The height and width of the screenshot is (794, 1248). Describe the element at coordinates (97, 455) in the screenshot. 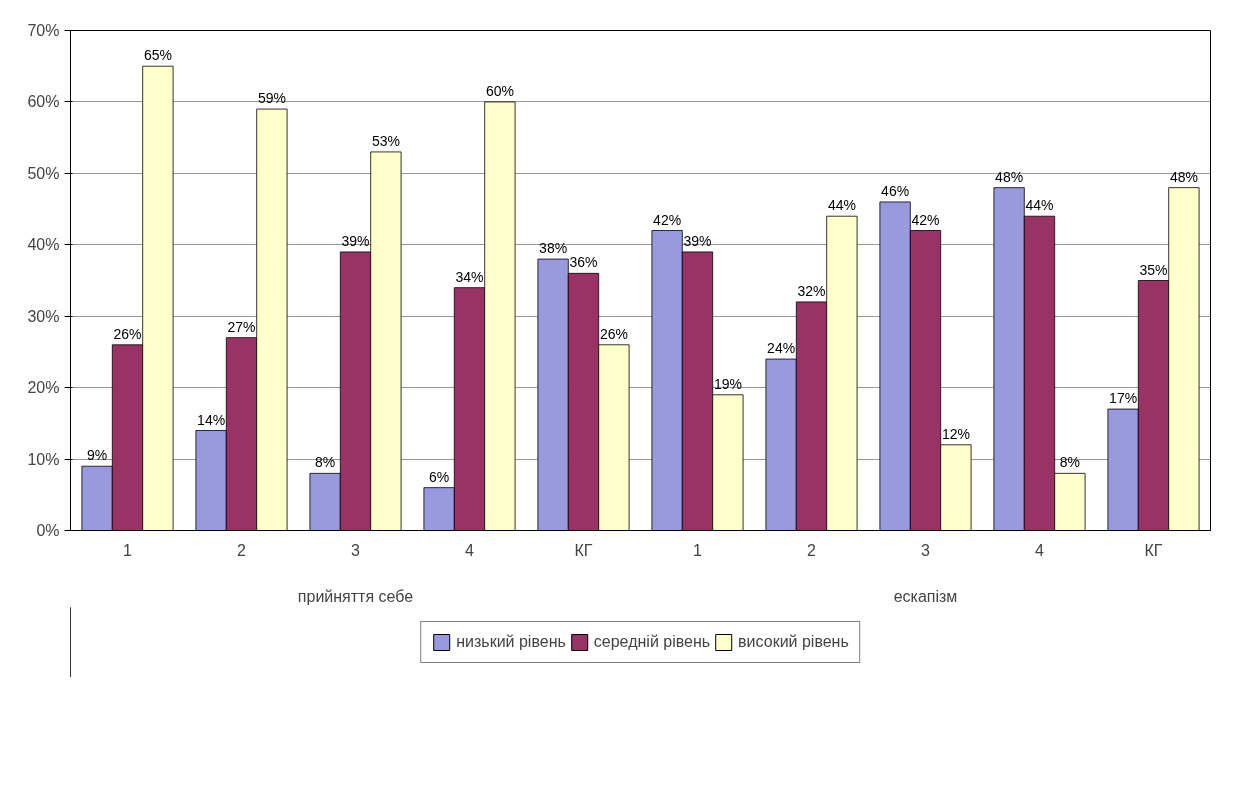

I see `data-label: 9%` at that location.